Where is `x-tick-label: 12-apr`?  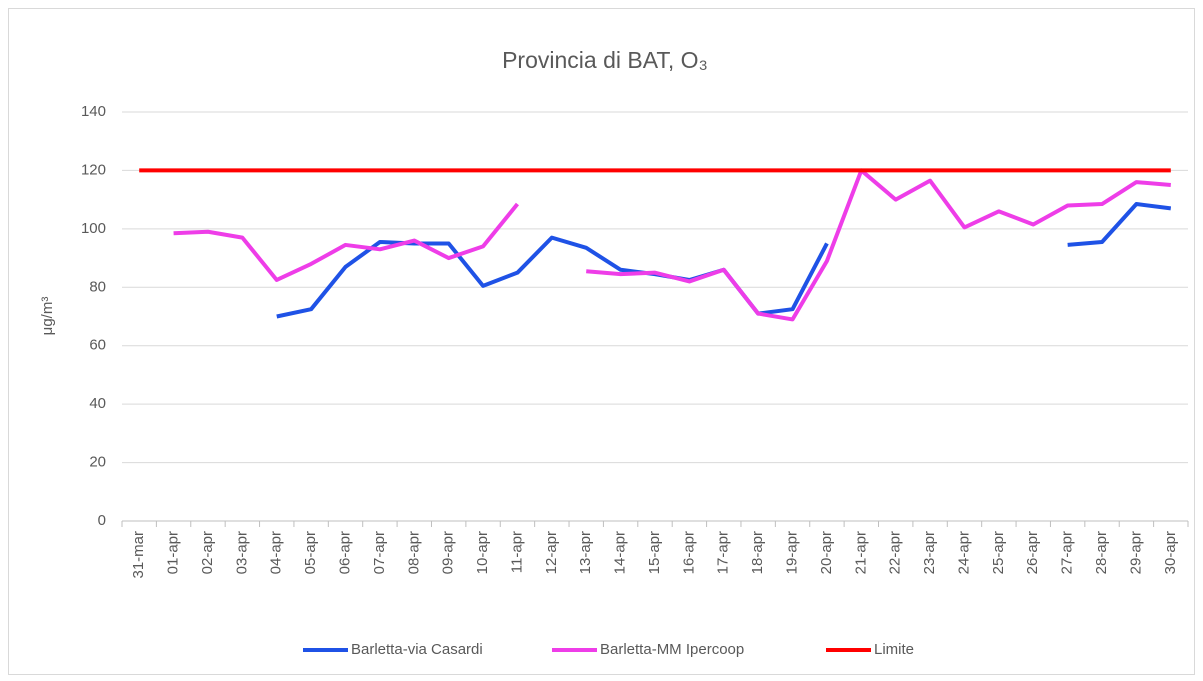 x-tick-label: 12-apr is located at coordinates (551, 552).